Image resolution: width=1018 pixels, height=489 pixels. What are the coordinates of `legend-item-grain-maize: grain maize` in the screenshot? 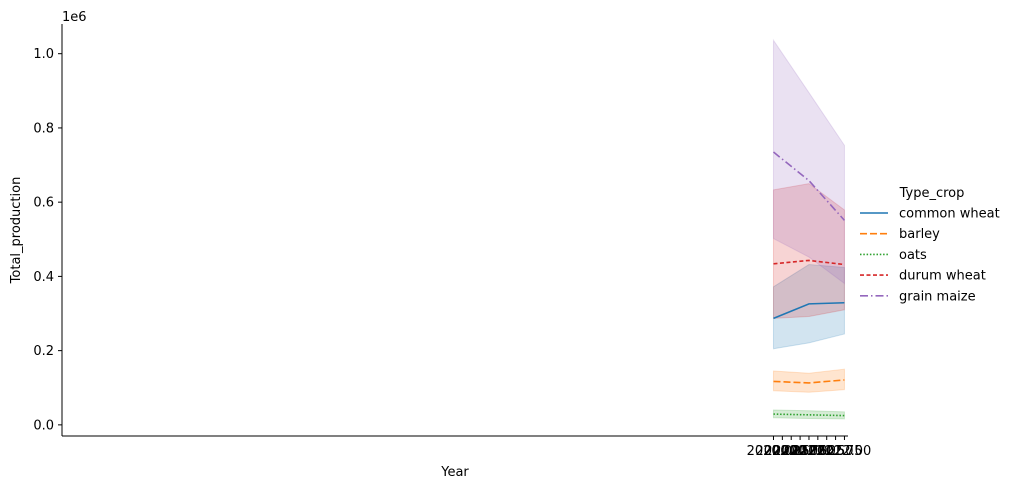 It's located at (918, 296).